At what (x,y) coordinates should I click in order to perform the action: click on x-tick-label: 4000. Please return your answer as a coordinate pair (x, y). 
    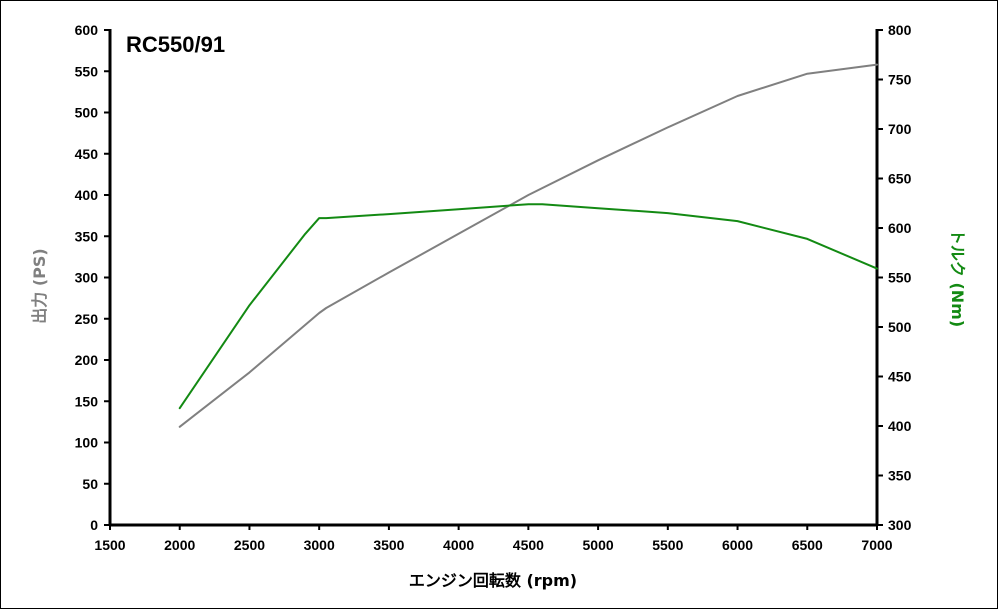
    Looking at the image, I should click on (458, 545).